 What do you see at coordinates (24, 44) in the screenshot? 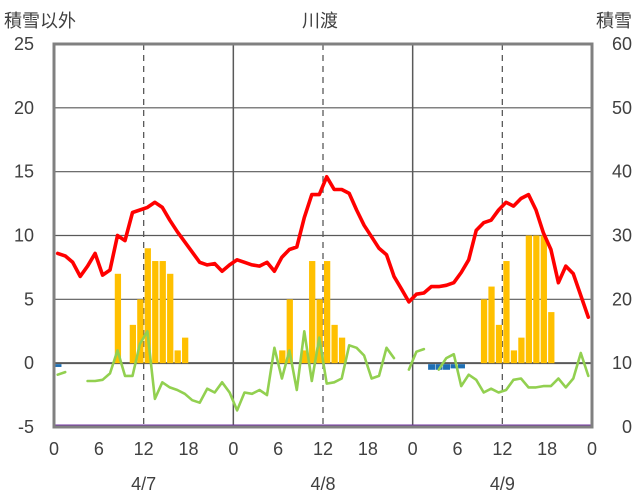
I see `left-tick-label: 25` at bounding box center [24, 44].